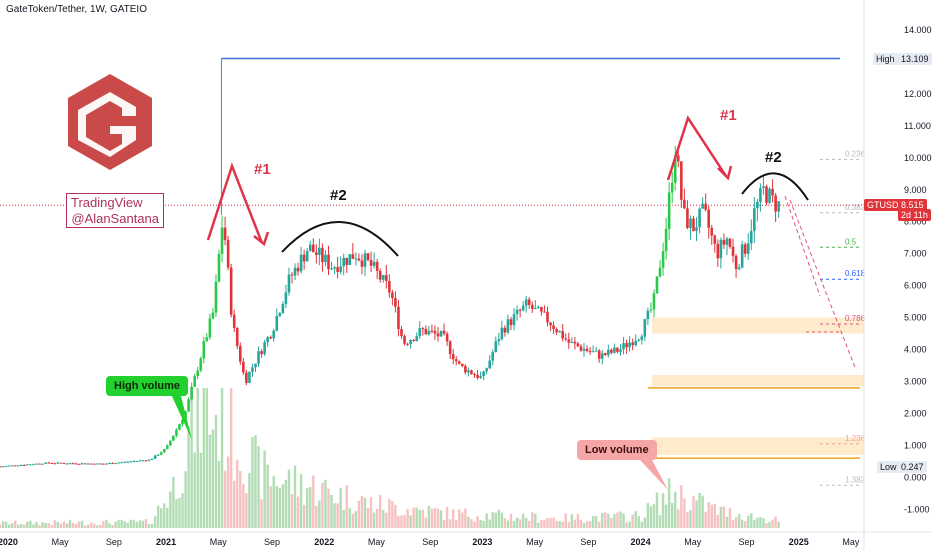 The width and height of the screenshot is (932, 550). Describe the element at coordinates (915, 381) in the screenshot. I see `y-tick-label: 3.000` at that location.